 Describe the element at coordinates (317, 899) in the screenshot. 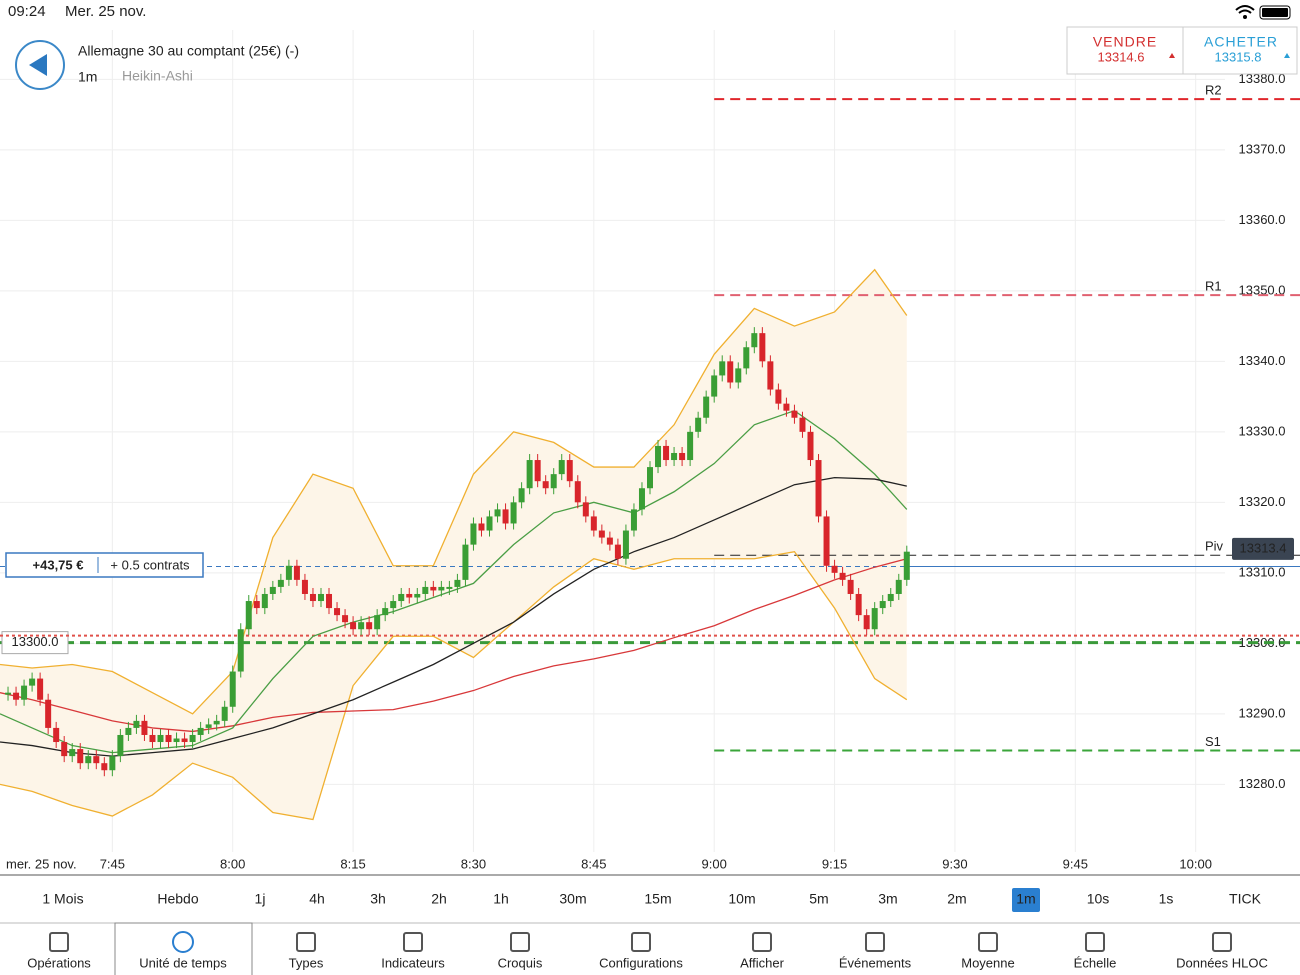

I see `timeframe-item: 4h` at that location.